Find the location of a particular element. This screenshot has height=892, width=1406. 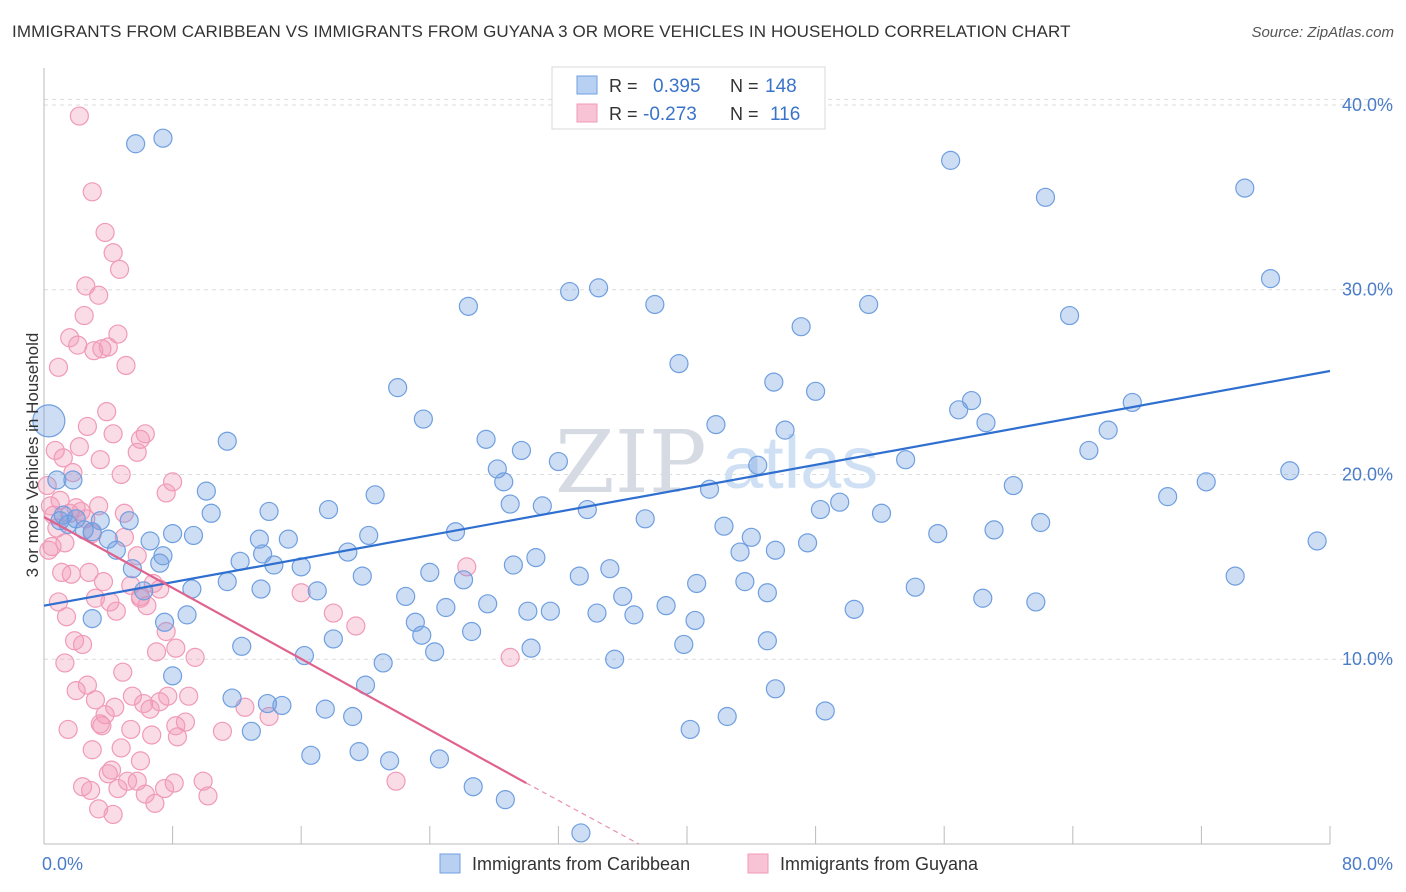

legend-n-label-1: N = is located at coordinates (744, 86).